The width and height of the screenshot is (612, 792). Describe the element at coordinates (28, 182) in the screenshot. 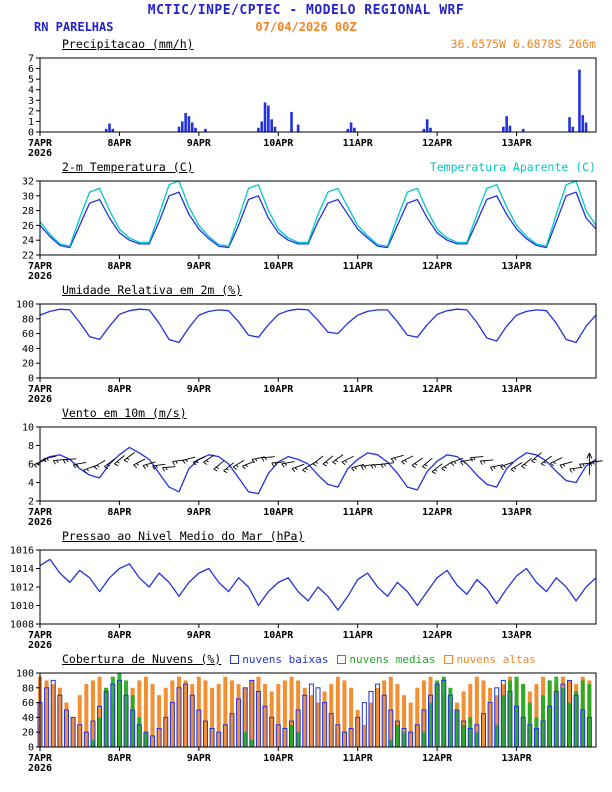

I see `y-tick-label: 32` at that location.